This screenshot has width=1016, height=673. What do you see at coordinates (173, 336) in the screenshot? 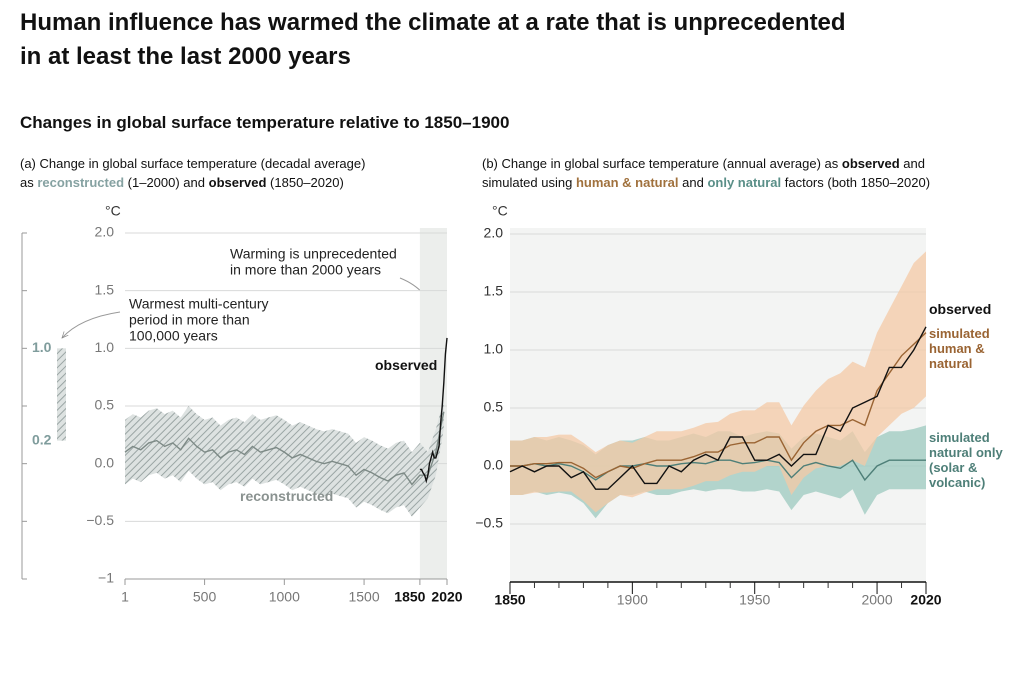
I see `annotation: 100,000 years` at bounding box center [173, 336].